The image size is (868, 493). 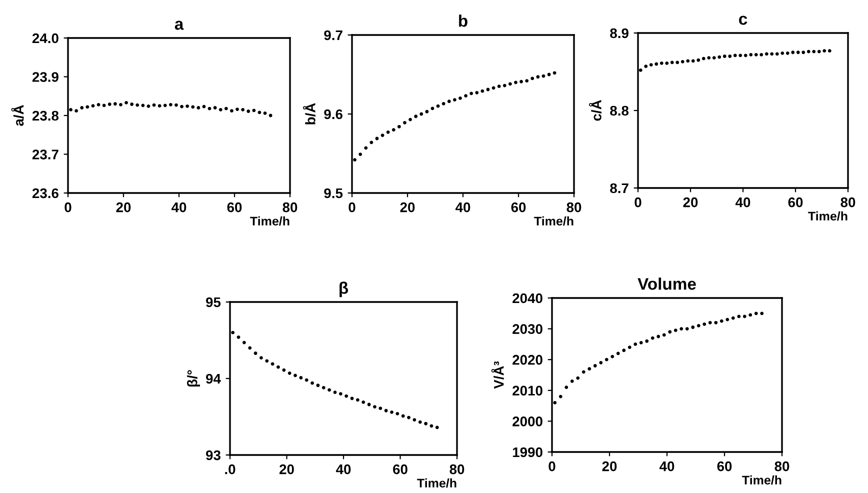 I want to click on chart-title: b, so click(x=463, y=20).